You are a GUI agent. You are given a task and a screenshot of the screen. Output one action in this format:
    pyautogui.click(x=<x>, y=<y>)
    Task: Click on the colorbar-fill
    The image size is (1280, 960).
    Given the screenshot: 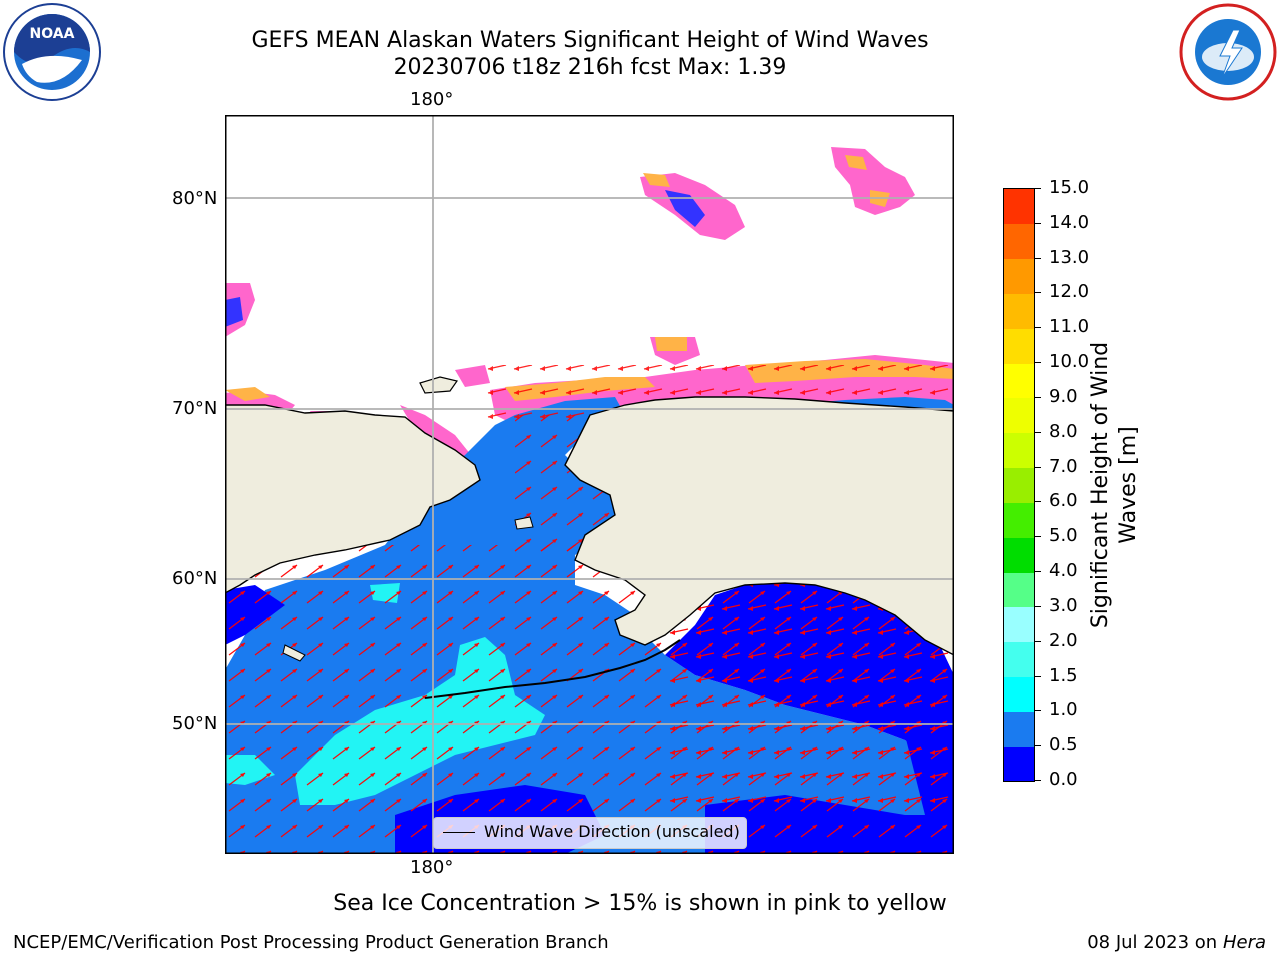 What is the action you would take?
    pyautogui.click(x=1019, y=485)
    